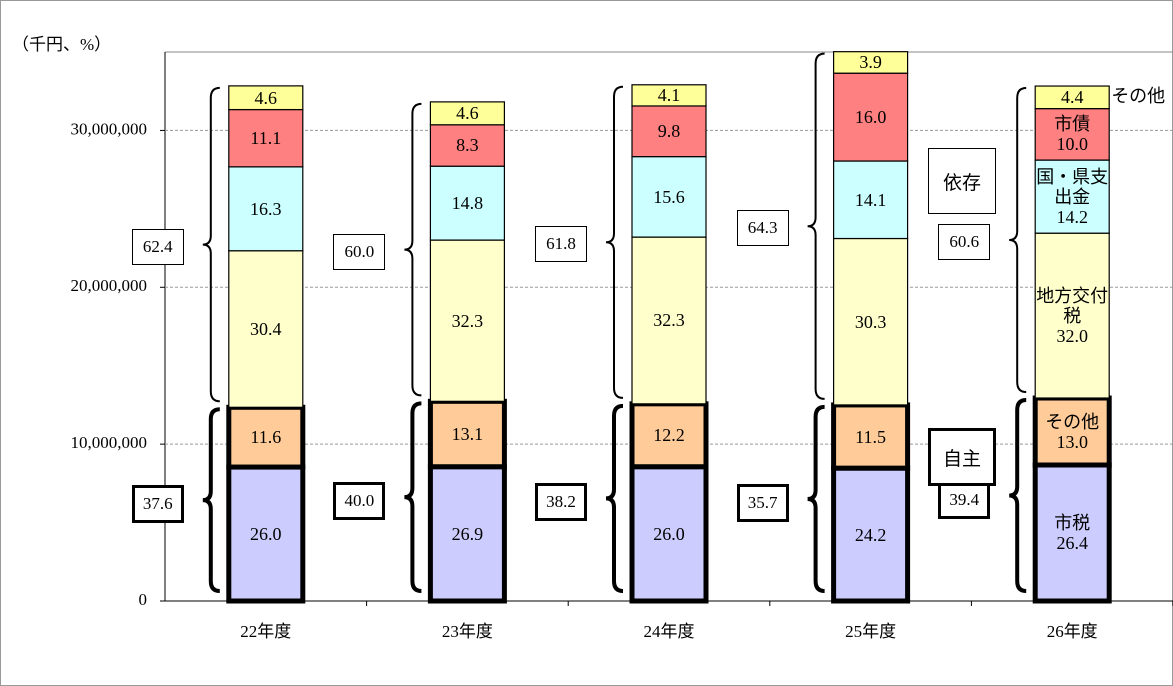 Image resolution: width=1173 pixels, height=686 pixels. Describe the element at coordinates (1072, 421) in the screenshot. I see `series-name: その他` at that location.